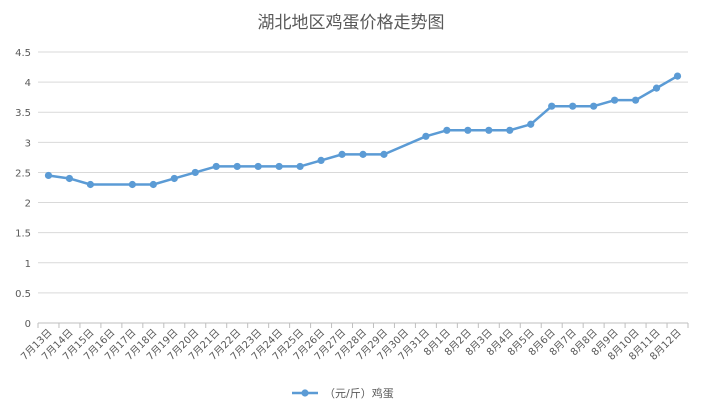 This screenshot has width=702, height=414. Describe the element at coordinates (23, 53) in the screenshot. I see `y-tick-label: 4.5` at that location.